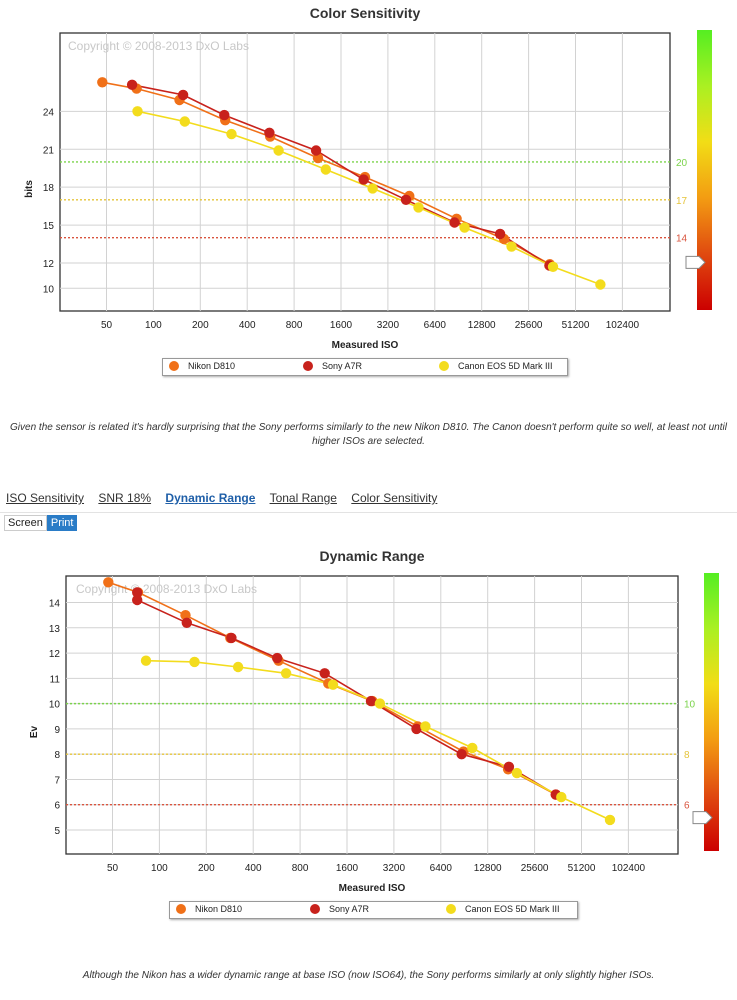 The image size is (737, 1000). I want to click on y-tick-label: 15, so click(49, 226).